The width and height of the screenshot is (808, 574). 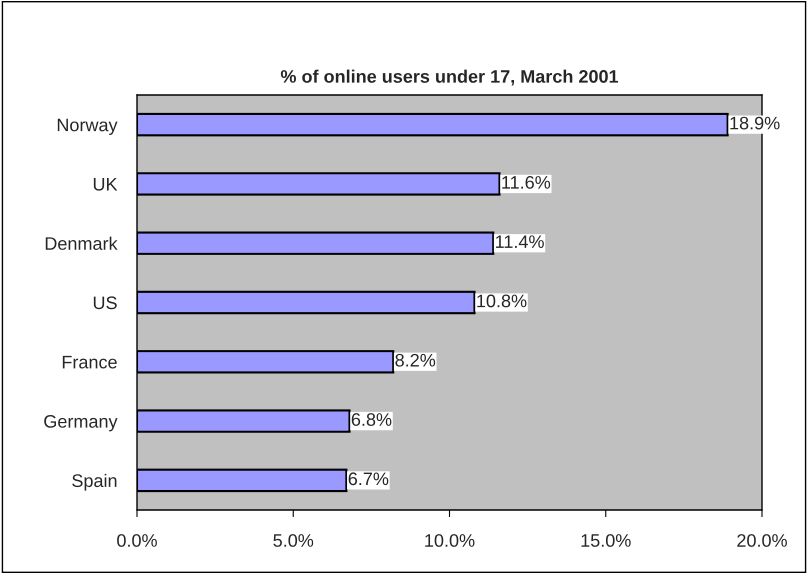 I want to click on y-tick-label: US, so click(x=105, y=303).